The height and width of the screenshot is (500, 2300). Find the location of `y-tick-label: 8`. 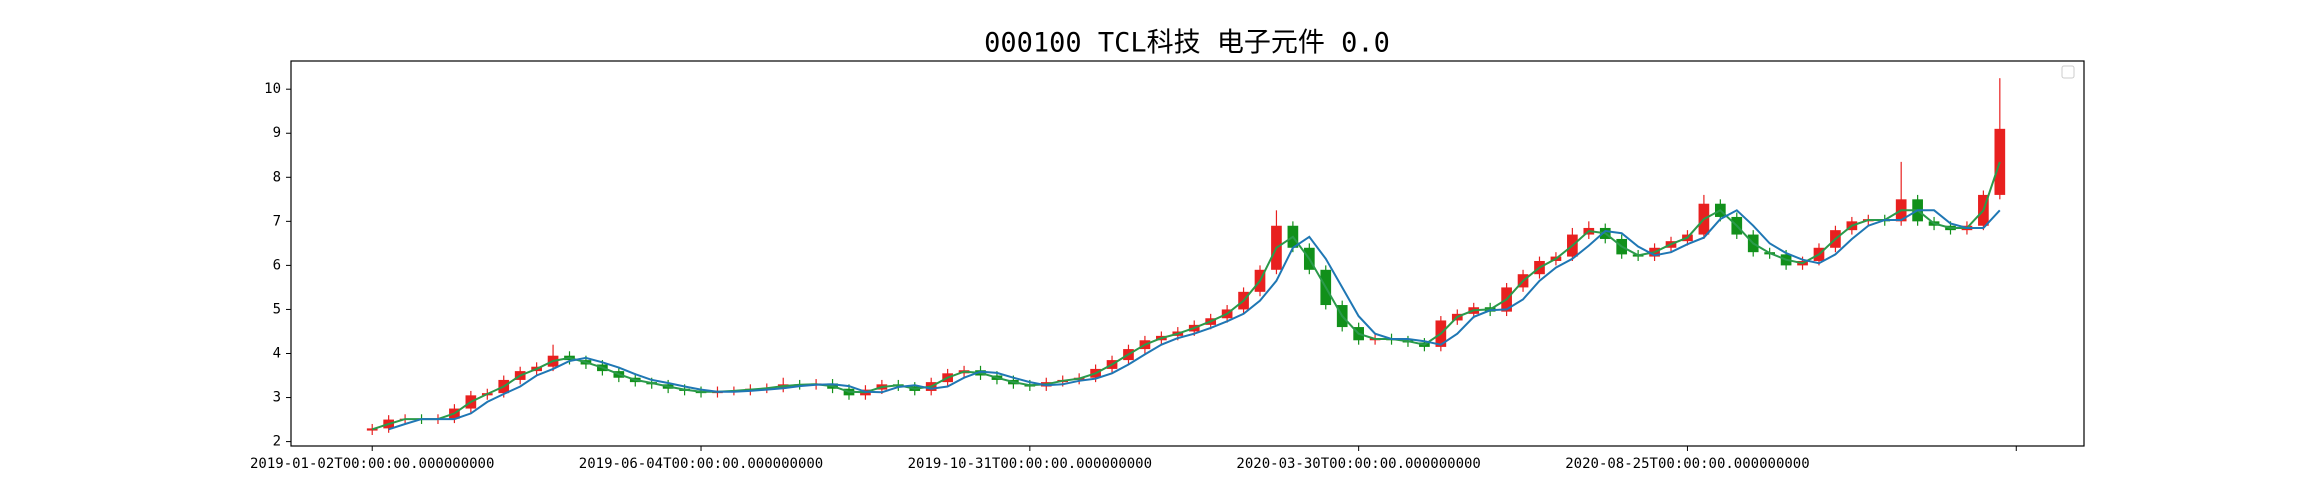

y-tick-label: 8 is located at coordinates (277, 177).